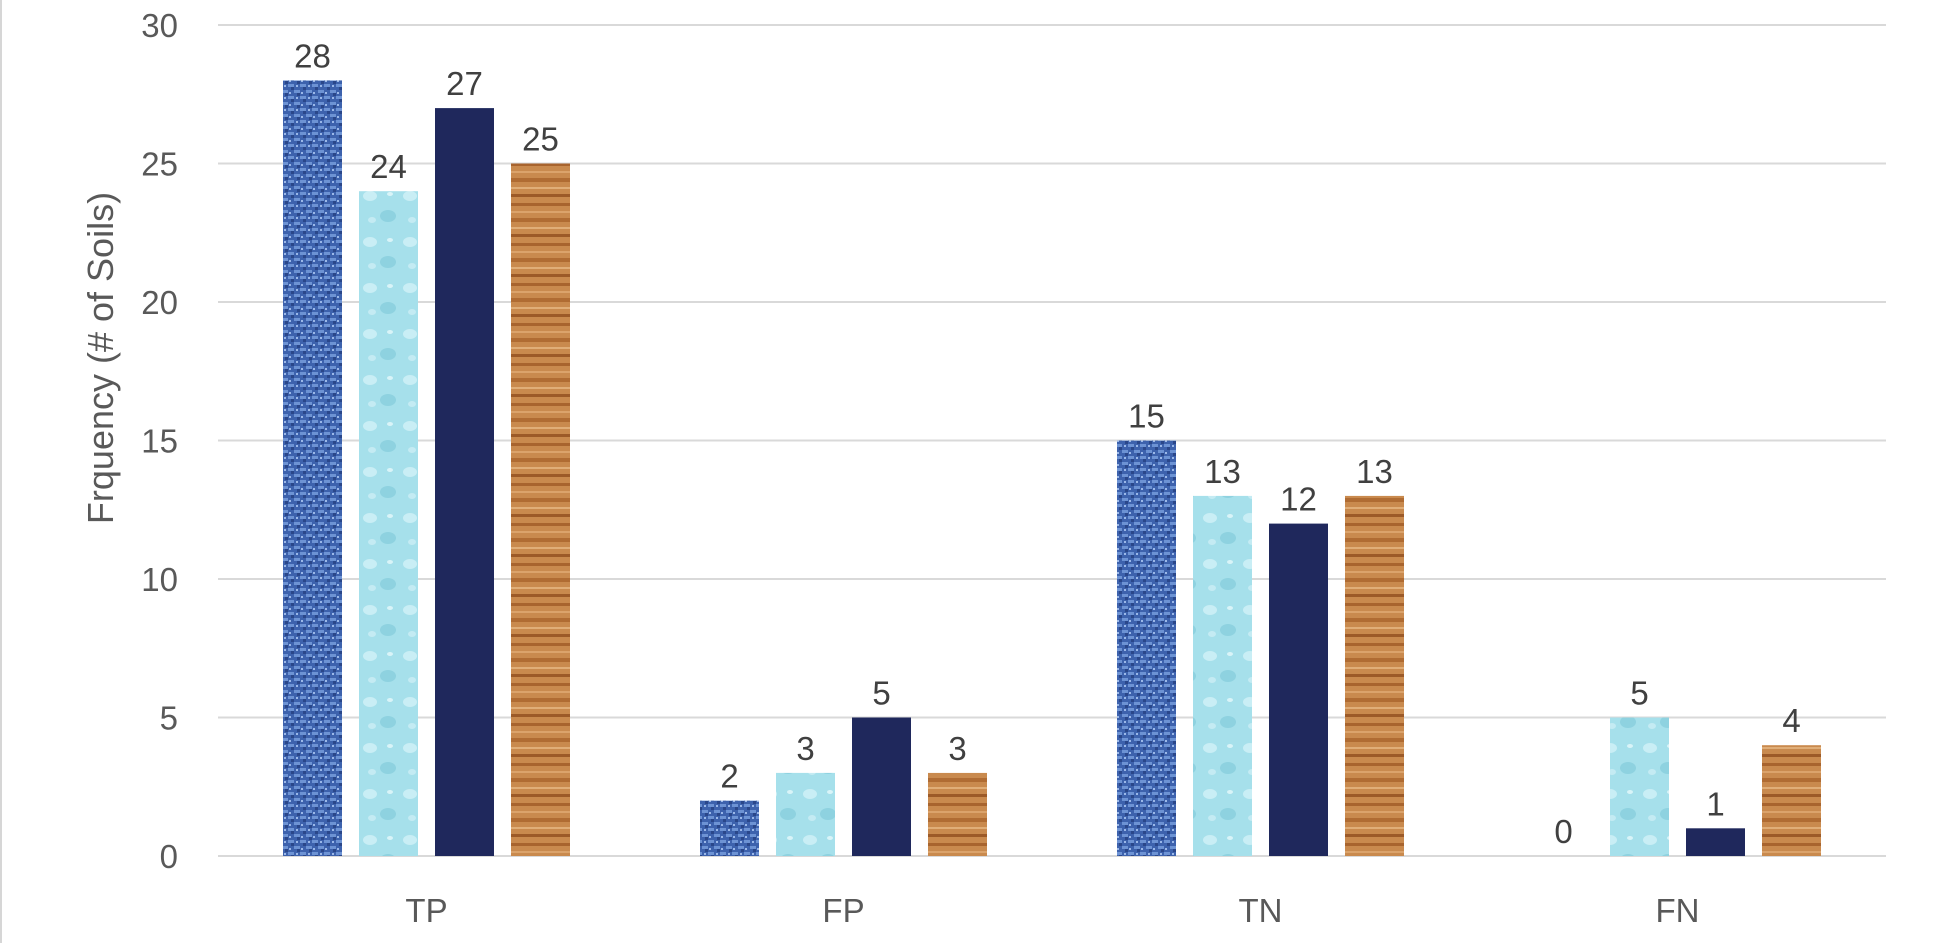  Describe the element at coordinates (159, 25) in the screenshot. I see `y-tick-label: 30` at that location.